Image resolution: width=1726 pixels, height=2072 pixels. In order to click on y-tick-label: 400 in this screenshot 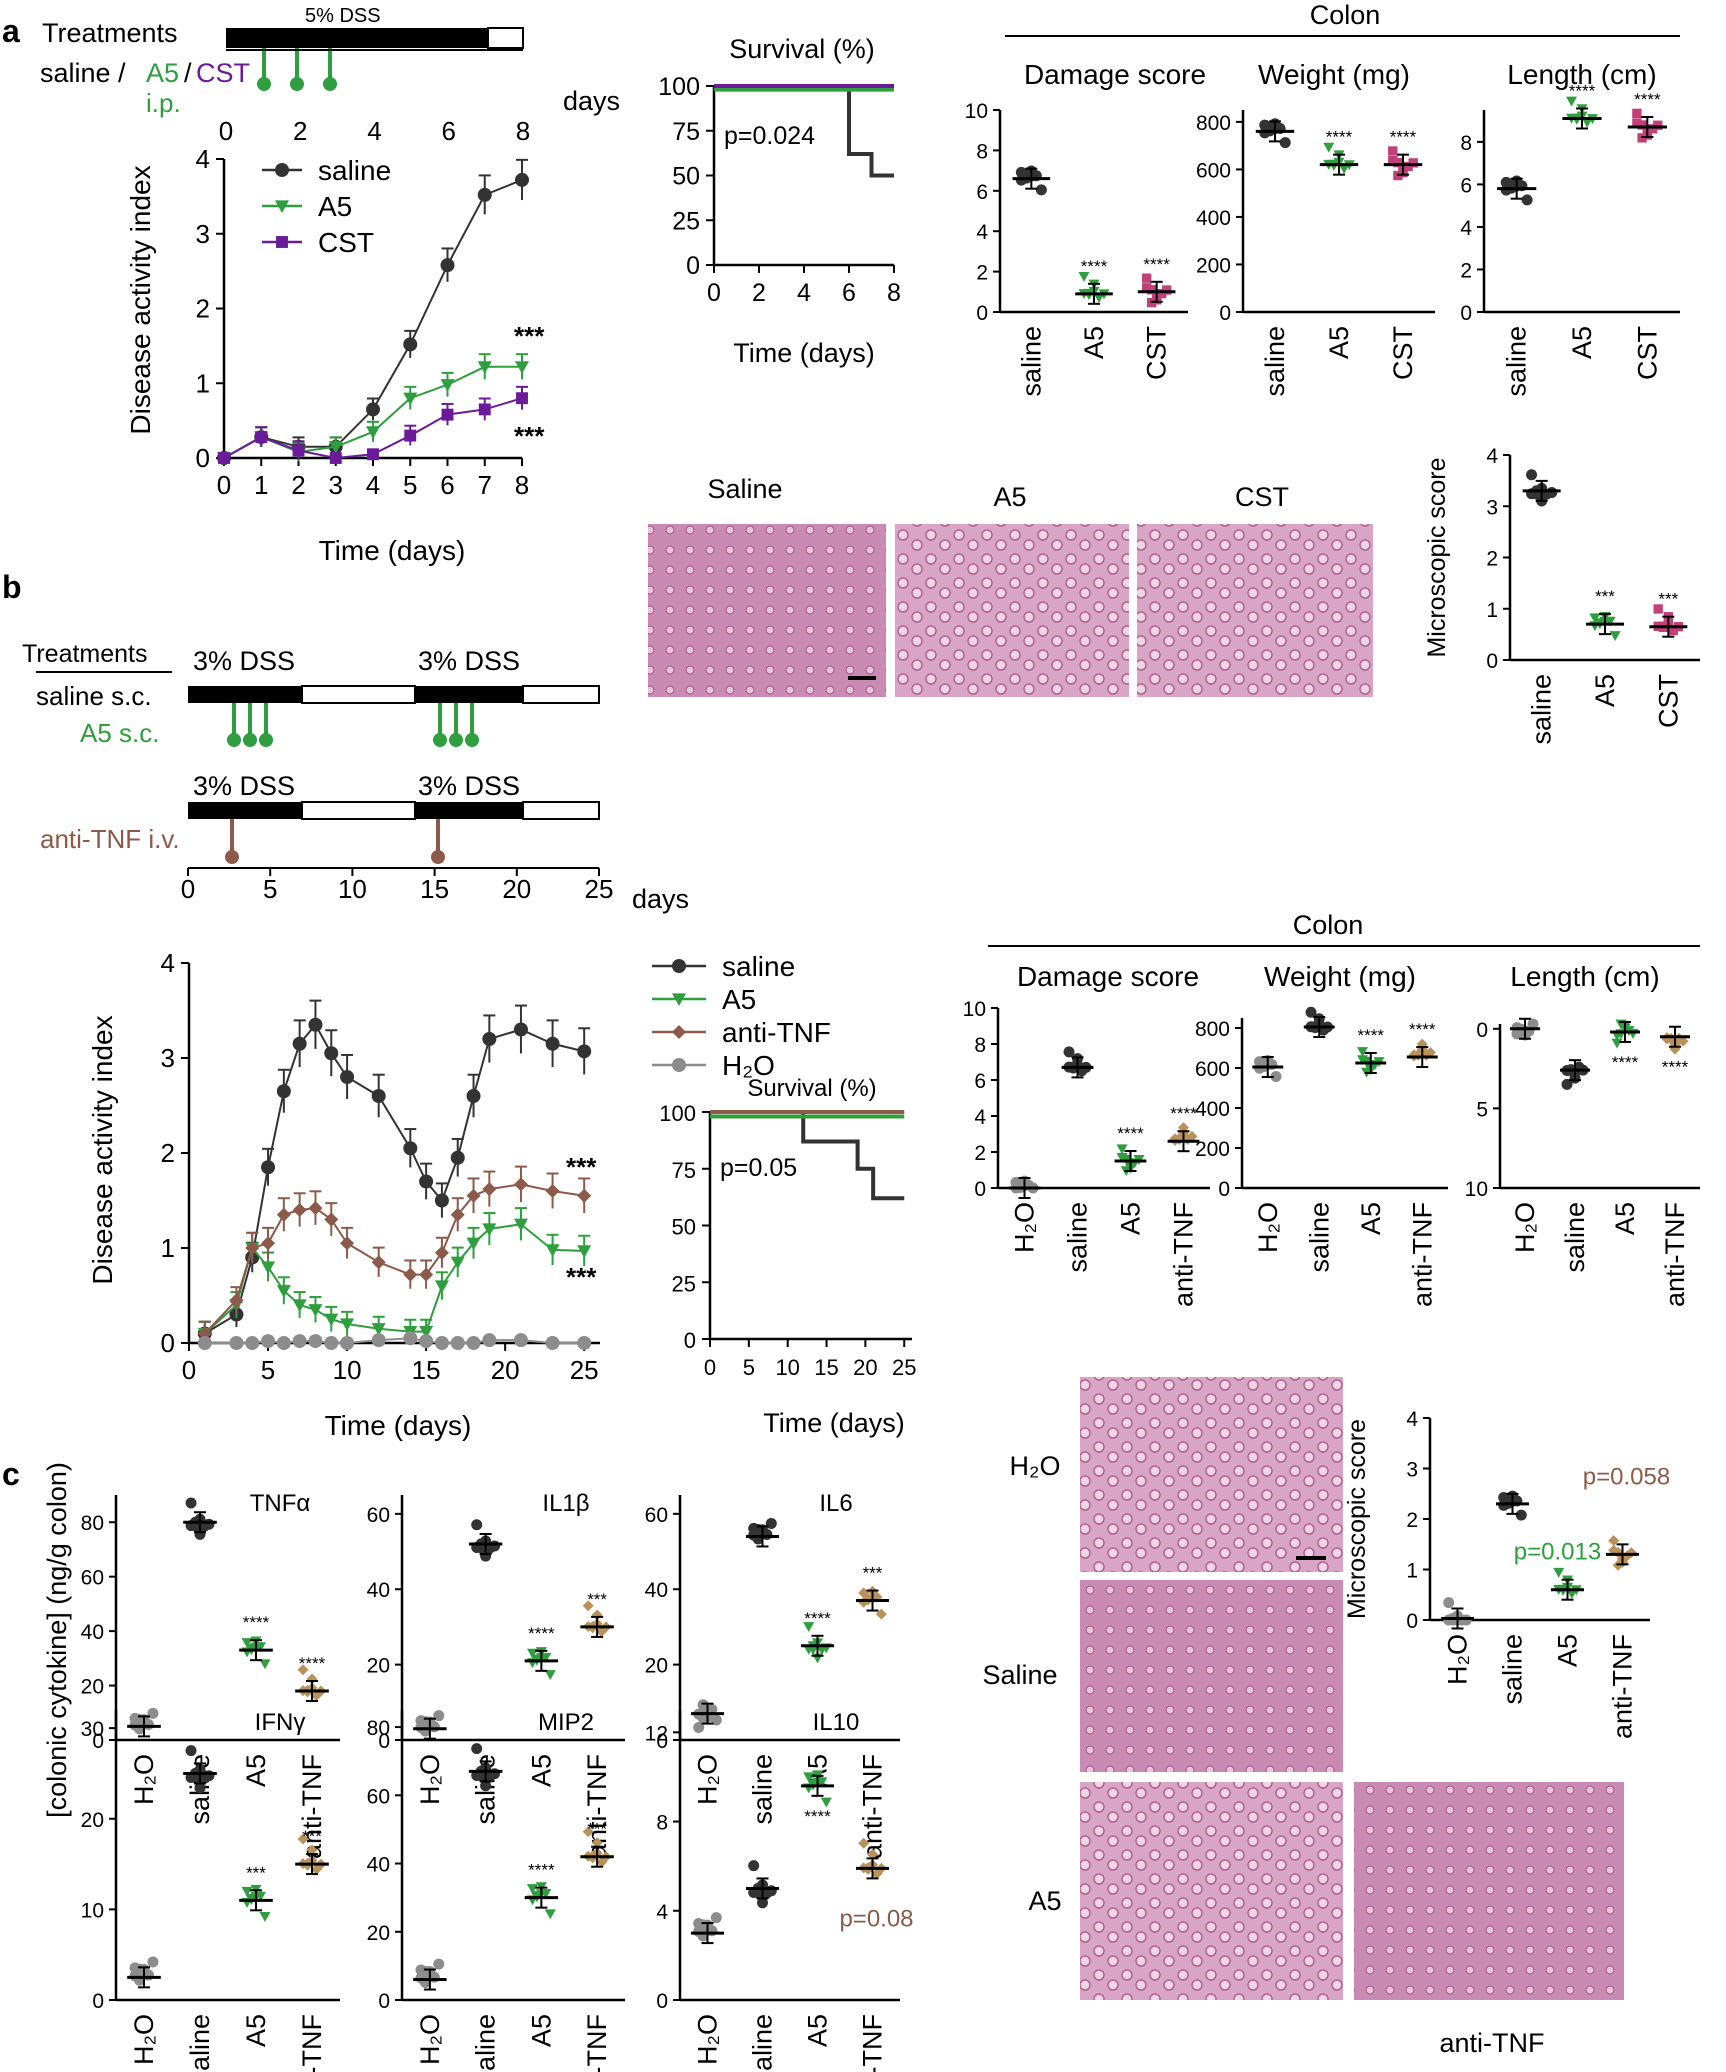, I will do `click(1212, 1109)`.